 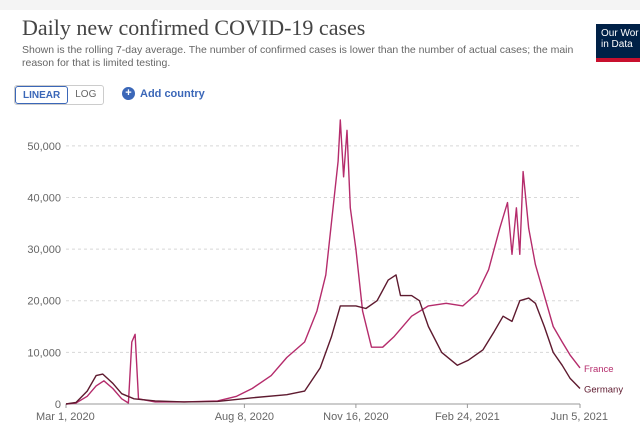 I want to click on add-country-label: Add country, so click(x=172, y=93).